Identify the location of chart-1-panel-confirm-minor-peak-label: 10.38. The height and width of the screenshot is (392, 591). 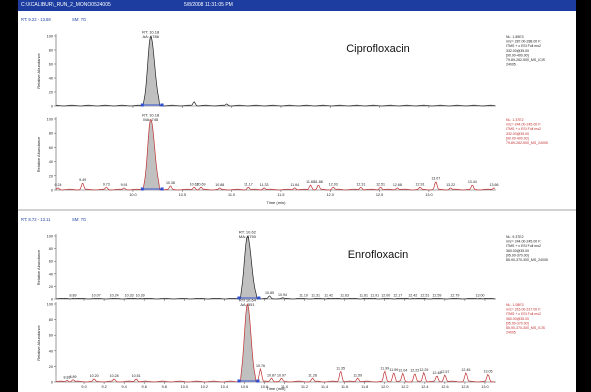
(170, 183).